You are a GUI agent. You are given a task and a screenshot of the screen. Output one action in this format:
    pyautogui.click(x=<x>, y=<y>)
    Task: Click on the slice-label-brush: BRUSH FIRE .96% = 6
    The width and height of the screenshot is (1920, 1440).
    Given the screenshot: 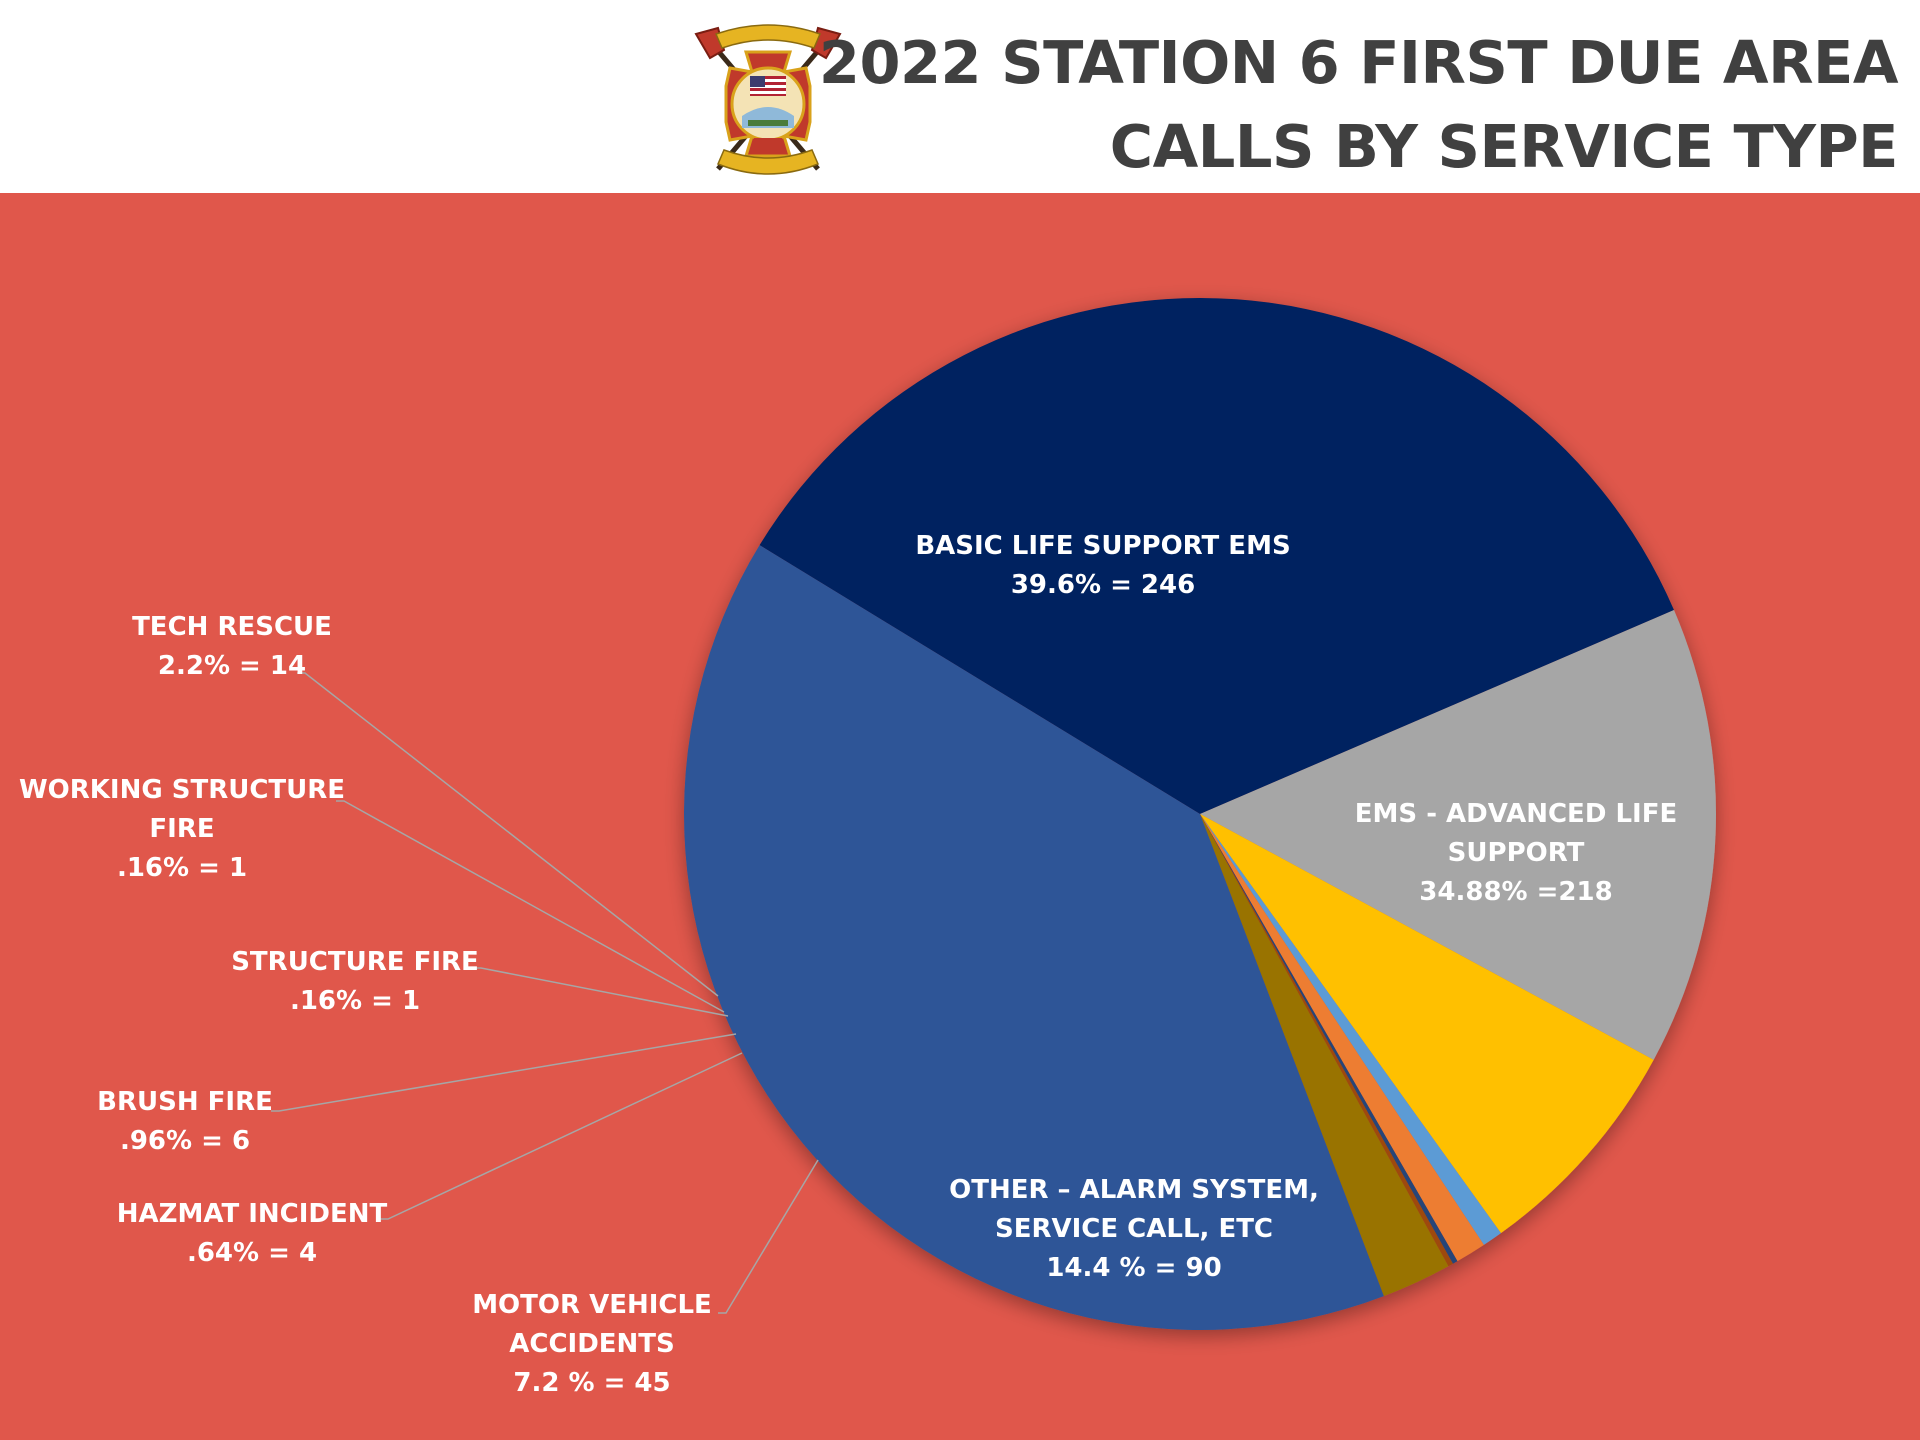 What is the action you would take?
    pyautogui.click(x=185, y=1122)
    